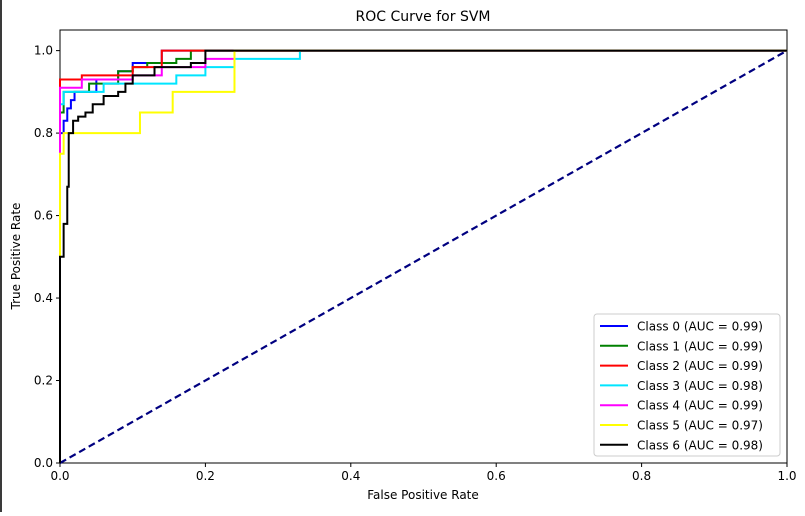 The height and width of the screenshot is (516, 805). I want to click on legend-label-class-5: Class 5 (AUC = 0.97), so click(700, 426).